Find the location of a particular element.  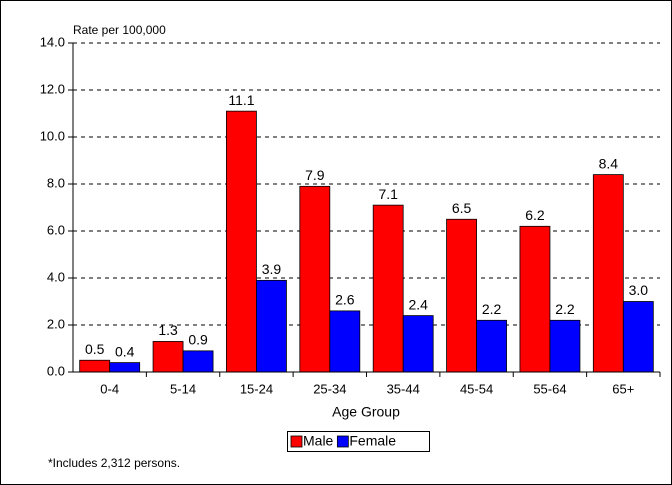

value-label: 1.3 is located at coordinates (168, 330).